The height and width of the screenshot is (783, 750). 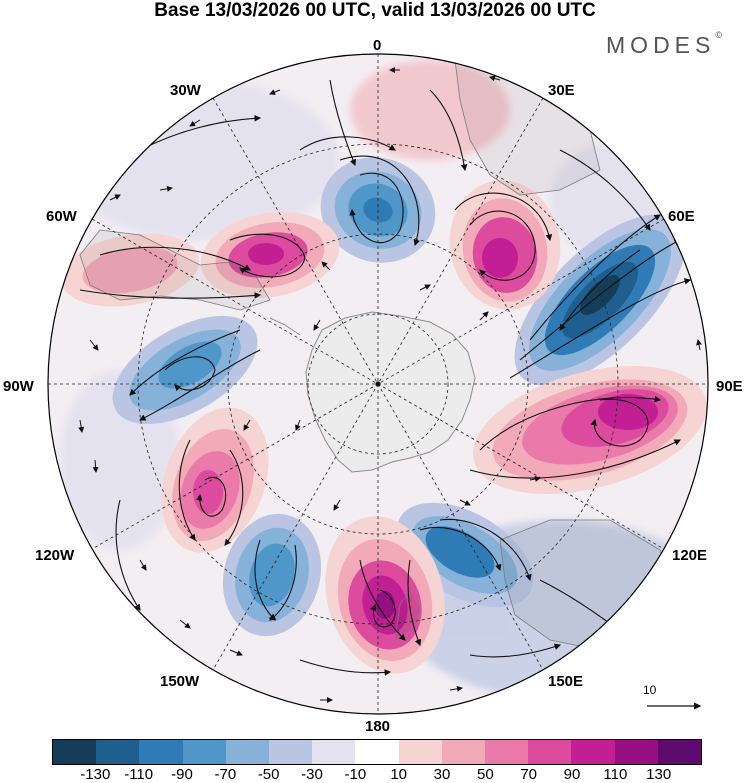 I want to click on positive-anomaly-100e, so click(x=590, y=430).